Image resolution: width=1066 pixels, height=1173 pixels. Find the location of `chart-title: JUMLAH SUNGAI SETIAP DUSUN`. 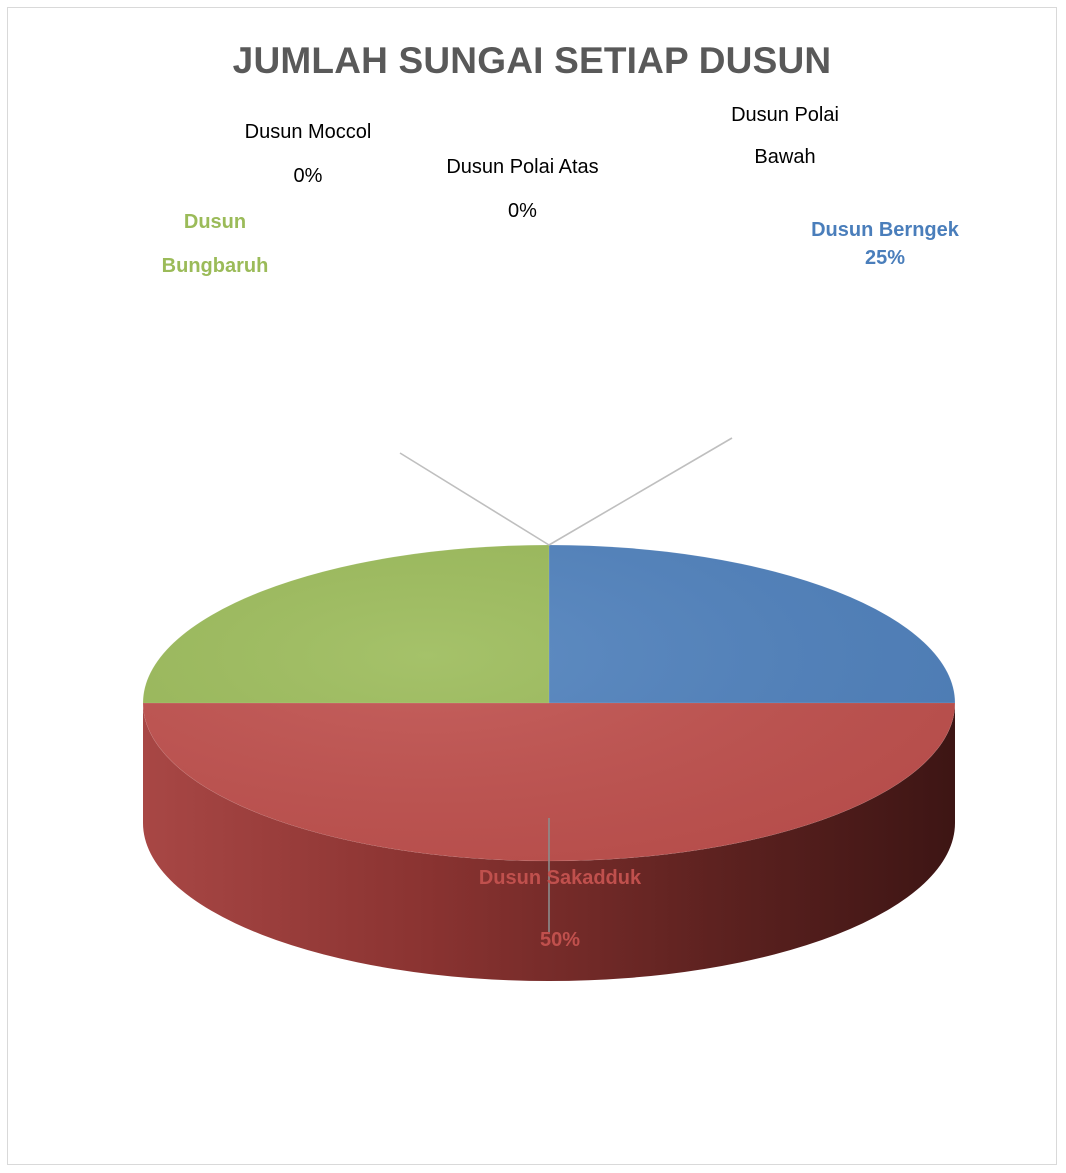

chart-title: JUMLAH SUNGAI SETIAP DUSUN is located at coordinates (532, 60).